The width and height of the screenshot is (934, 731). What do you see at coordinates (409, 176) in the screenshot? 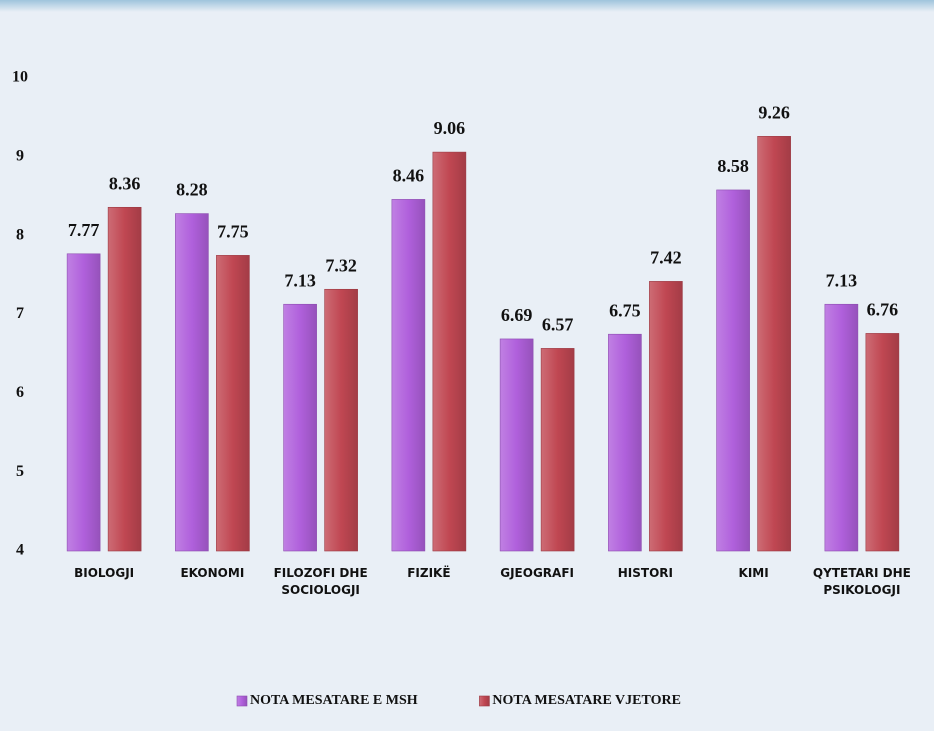
I see `value-label: 8.46` at bounding box center [409, 176].